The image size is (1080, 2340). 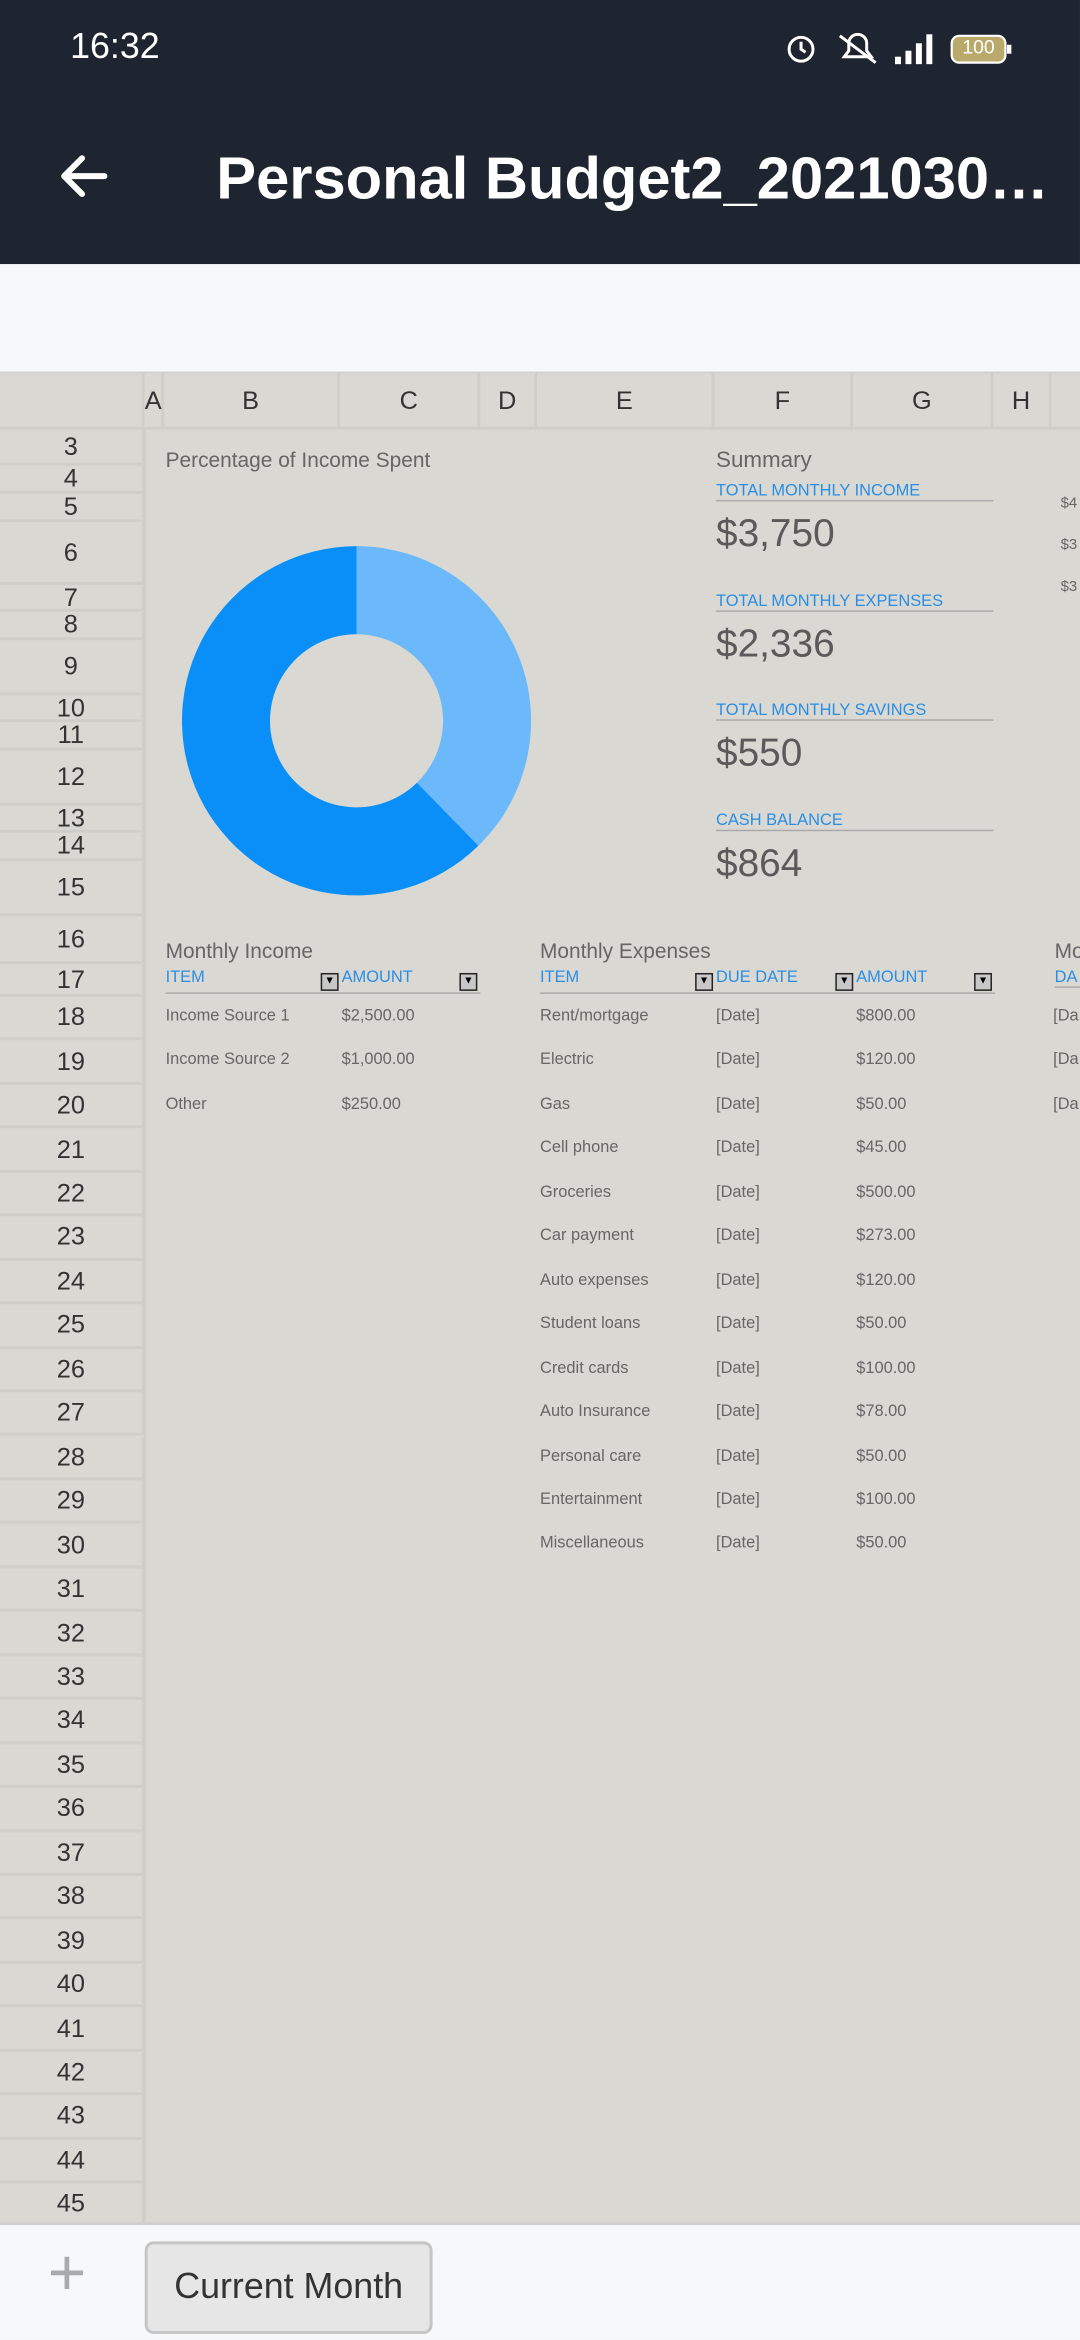 What do you see at coordinates (72, 709) in the screenshot?
I see `row-header-10: 10` at bounding box center [72, 709].